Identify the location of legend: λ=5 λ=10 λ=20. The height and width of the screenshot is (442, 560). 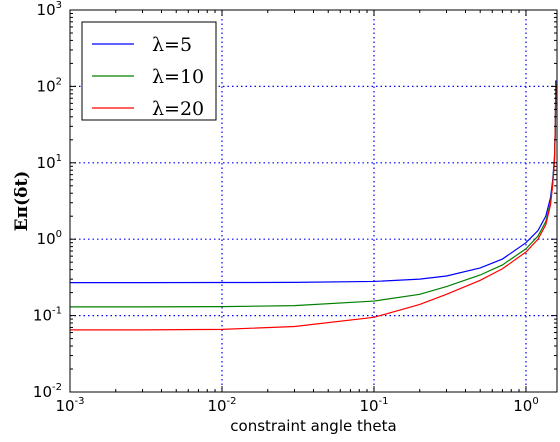
(149, 71).